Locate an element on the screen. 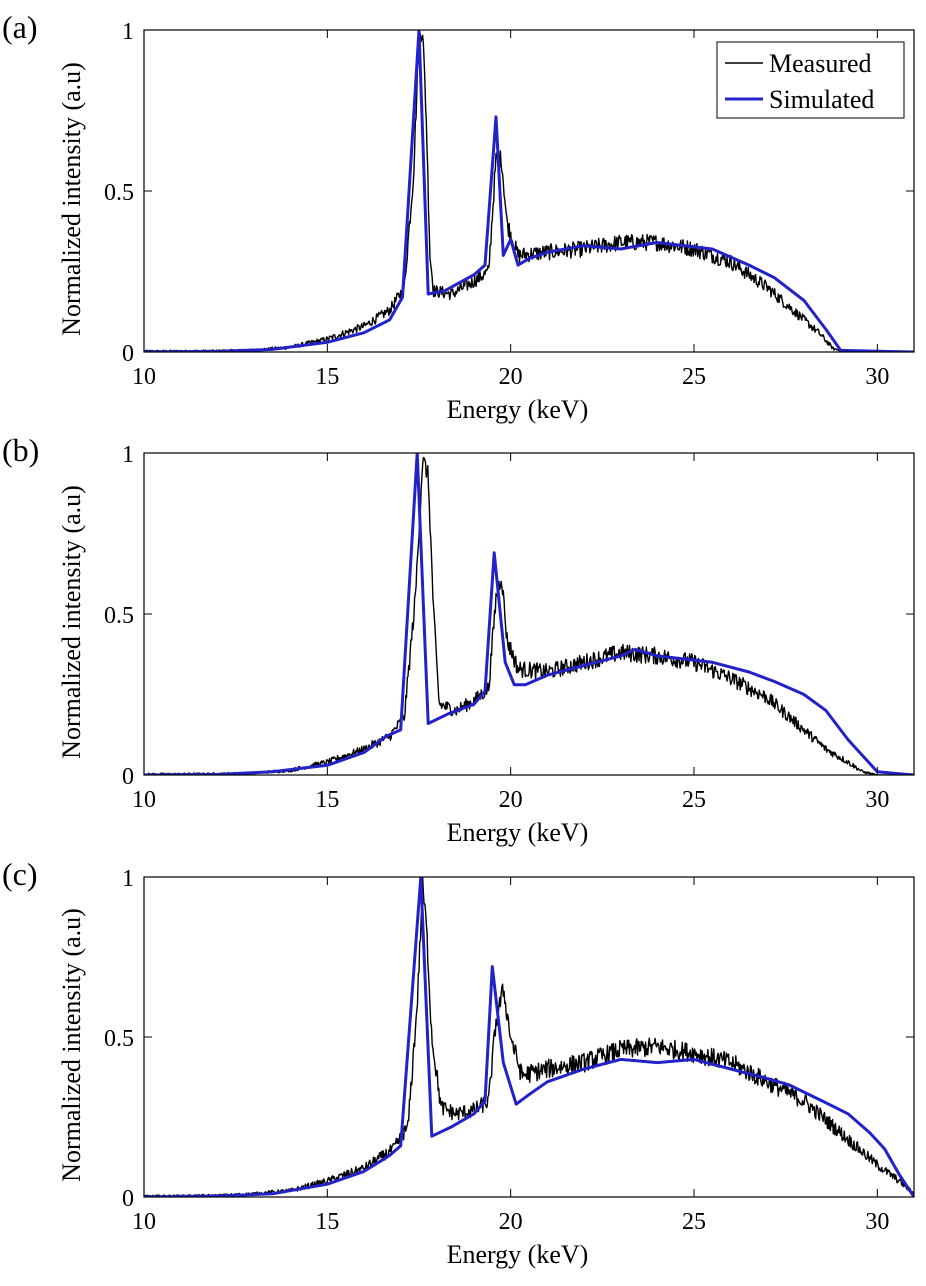 The height and width of the screenshot is (1286, 926). panel-label: (a) is located at coordinates (20, 27).